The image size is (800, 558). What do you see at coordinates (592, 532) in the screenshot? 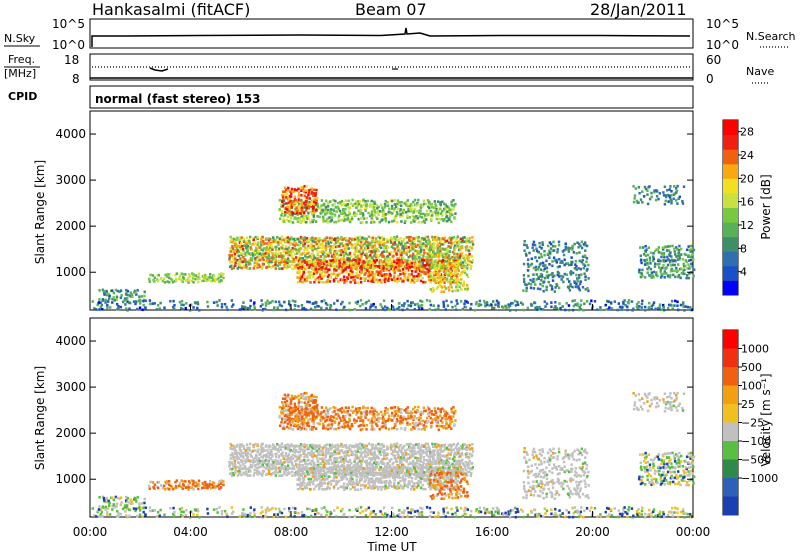
I see `x-tick-label: 20:00` at bounding box center [592, 532].